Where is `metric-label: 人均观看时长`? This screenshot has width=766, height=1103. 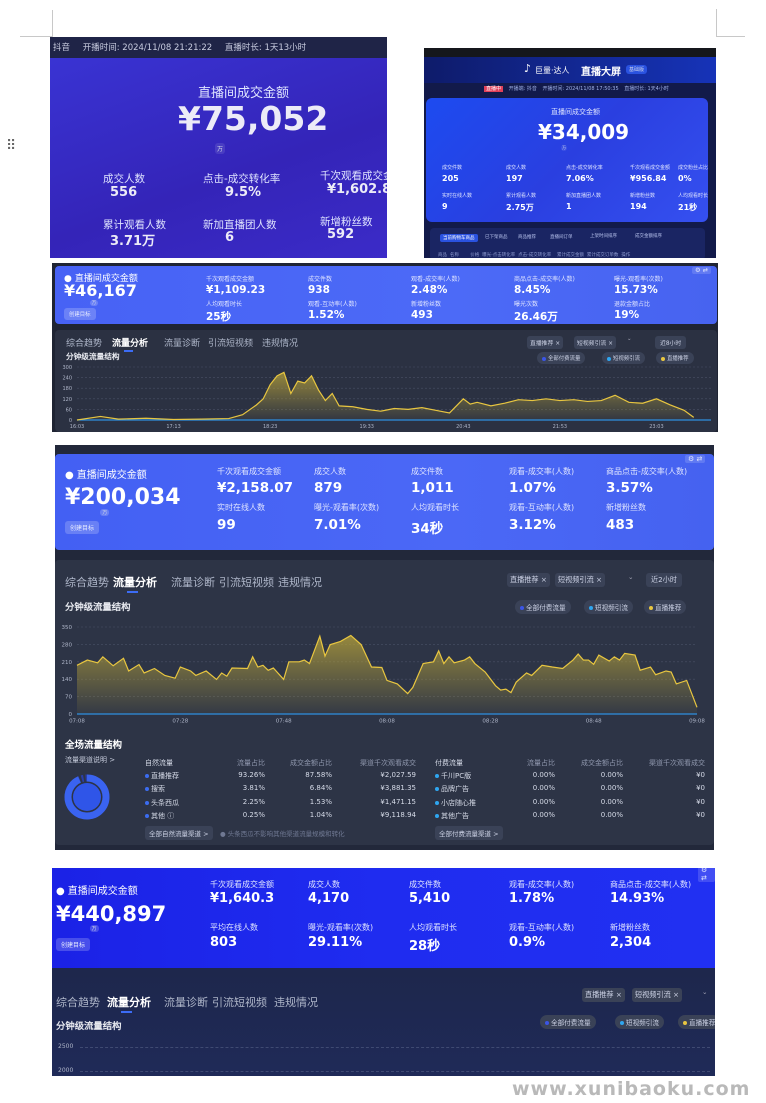 metric-label: 人均观看时长 is located at coordinates (224, 304).